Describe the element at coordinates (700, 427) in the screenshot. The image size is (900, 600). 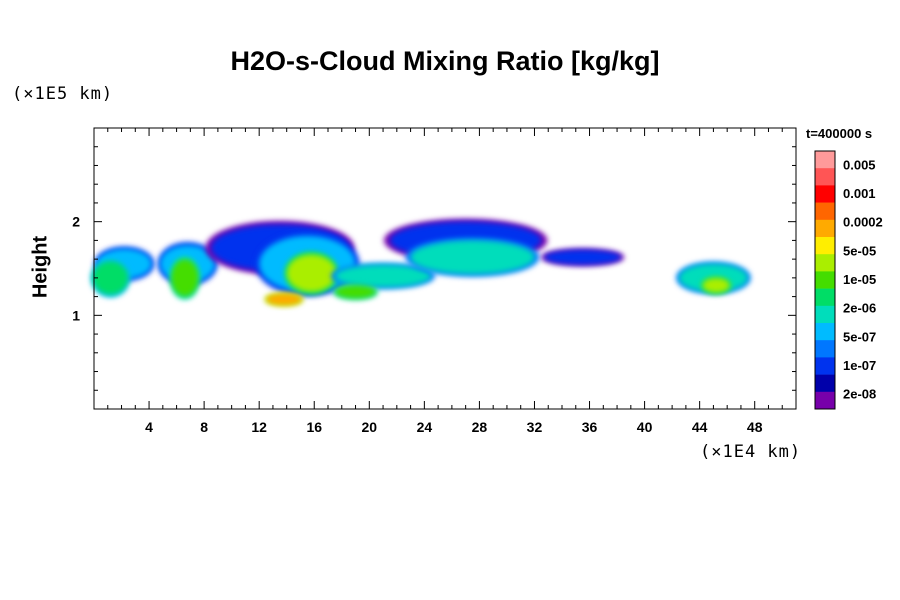
I see `x-tick-label: 44` at that location.